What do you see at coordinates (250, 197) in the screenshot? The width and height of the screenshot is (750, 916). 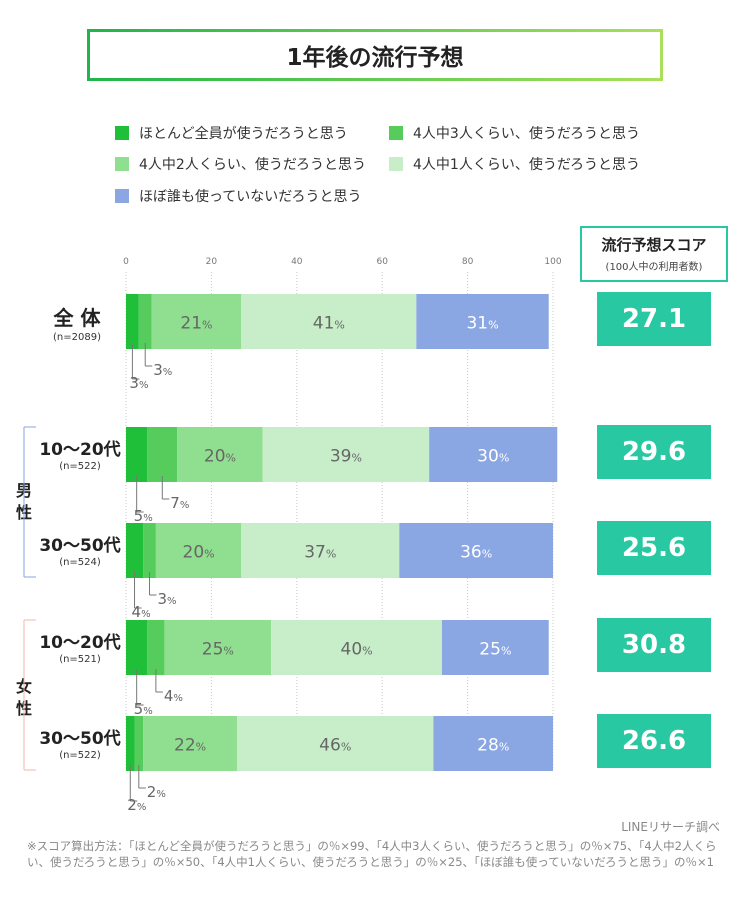 I see `legend-label: ほぼ誰も使っていないだろうと思う` at bounding box center [250, 197].